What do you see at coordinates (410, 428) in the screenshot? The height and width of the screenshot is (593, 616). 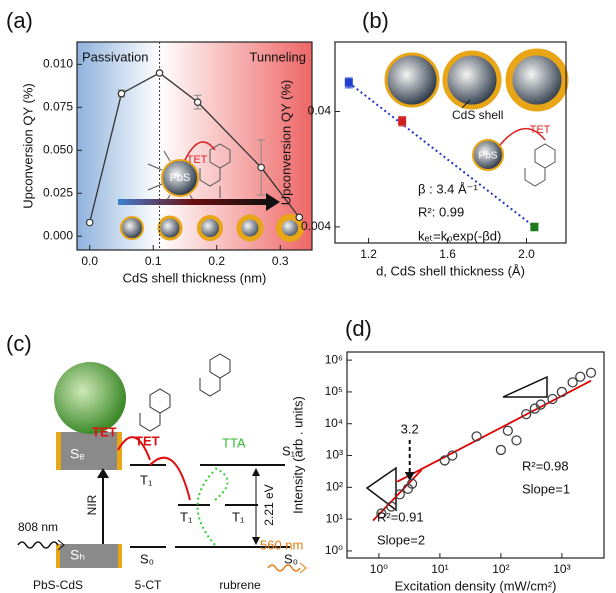 I see `threshold-label: 3.2` at bounding box center [410, 428].